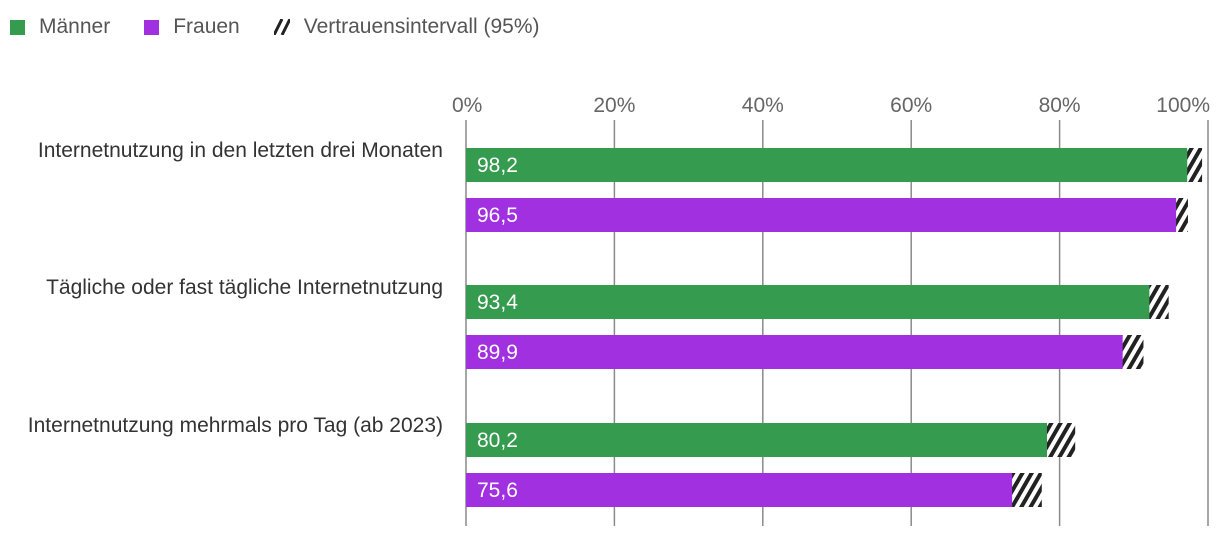 This screenshot has width=1220, height=538. What do you see at coordinates (1060, 105) in the screenshot?
I see `x-tick-label: 80%` at bounding box center [1060, 105].